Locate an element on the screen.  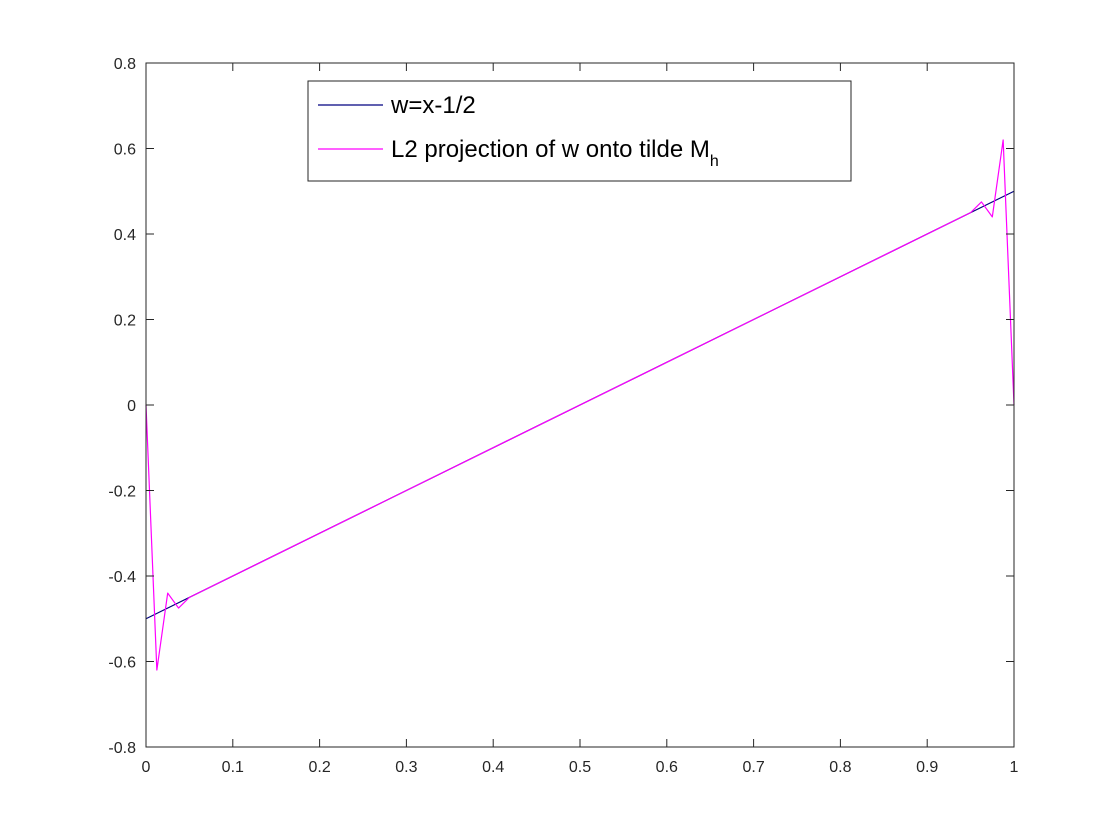
legend-label-l2-main: L2 projection of w onto tilde M is located at coordinates (550, 149).